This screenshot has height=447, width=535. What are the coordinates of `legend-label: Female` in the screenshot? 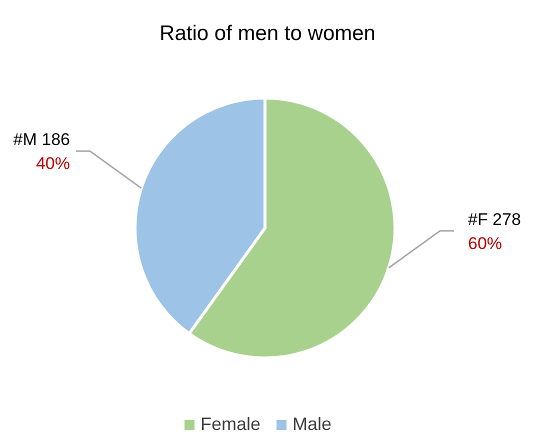 It's located at (230, 424).